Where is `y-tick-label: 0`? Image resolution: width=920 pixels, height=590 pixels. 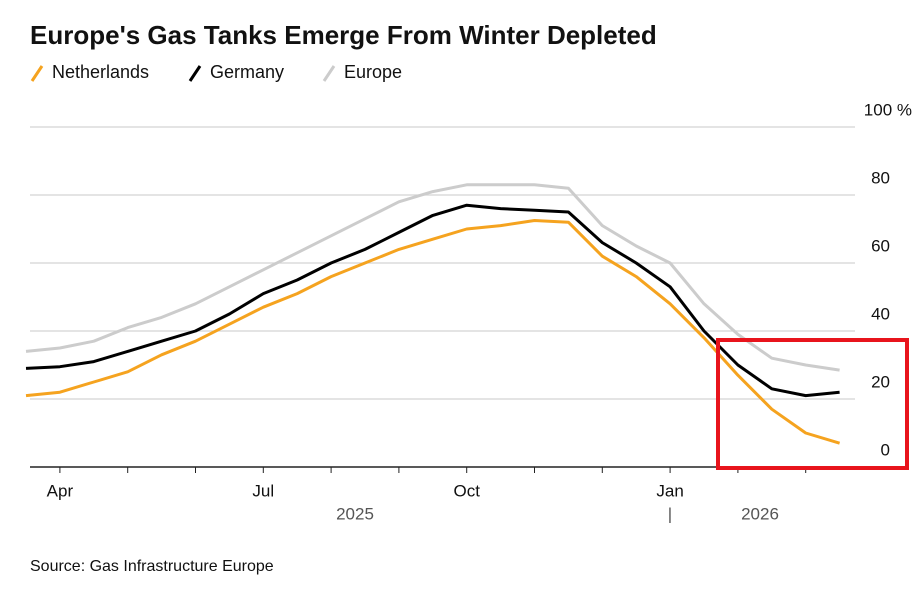 y-tick-label: 0 is located at coordinates (885, 449).